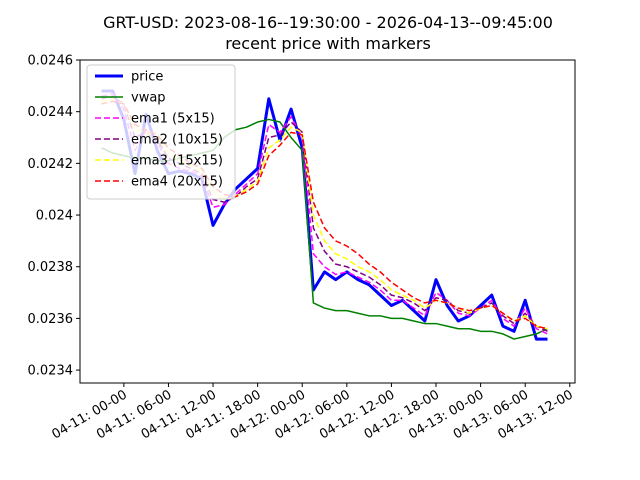 The image size is (640, 480). I want to click on y-tick-label: 0.024, so click(54, 216).